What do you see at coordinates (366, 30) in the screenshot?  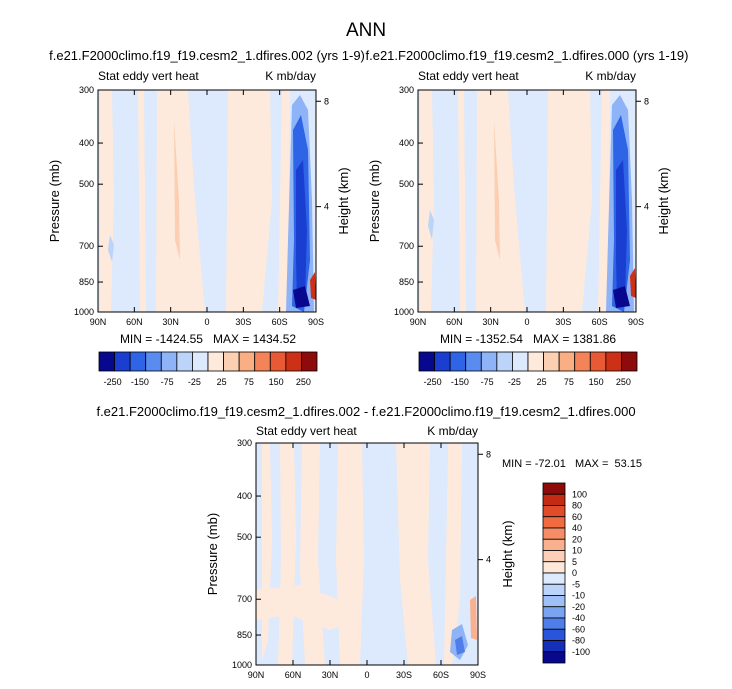 I see `figure-title: ANN` at bounding box center [366, 30].